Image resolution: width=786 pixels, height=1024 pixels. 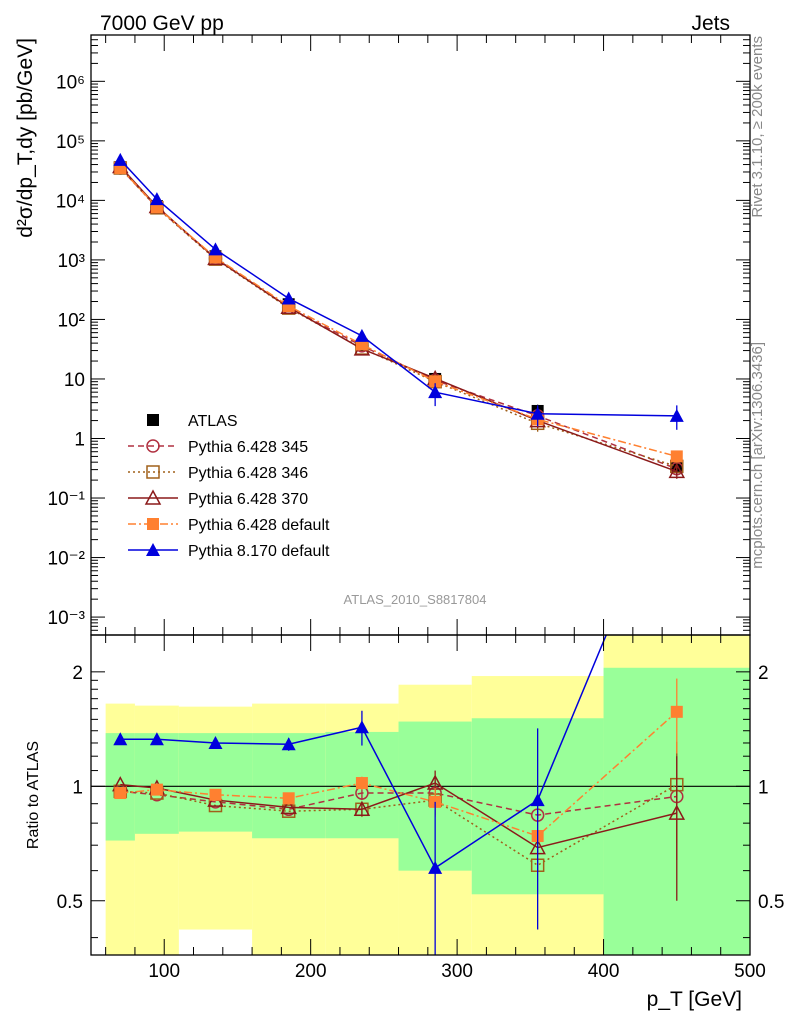 What do you see at coordinates (67, 499) in the screenshot?
I see `main-y-tick-label: 10⁻¹` at bounding box center [67, 499].